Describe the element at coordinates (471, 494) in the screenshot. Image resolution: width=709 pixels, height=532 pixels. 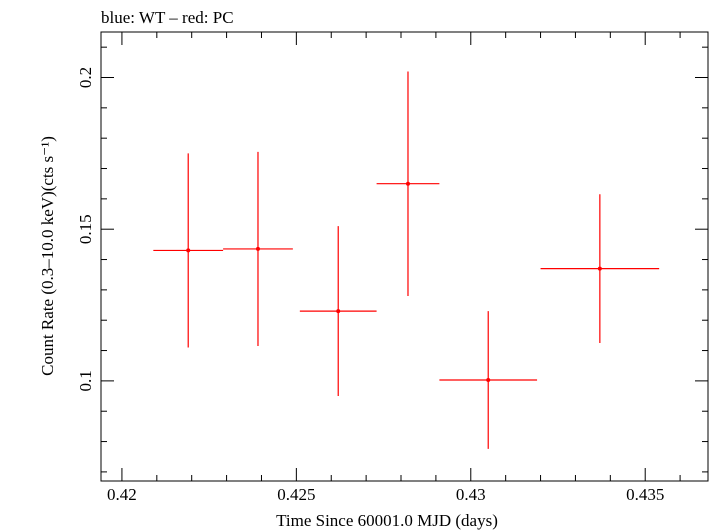
I see `x-tick-label: 0.43` at that location.